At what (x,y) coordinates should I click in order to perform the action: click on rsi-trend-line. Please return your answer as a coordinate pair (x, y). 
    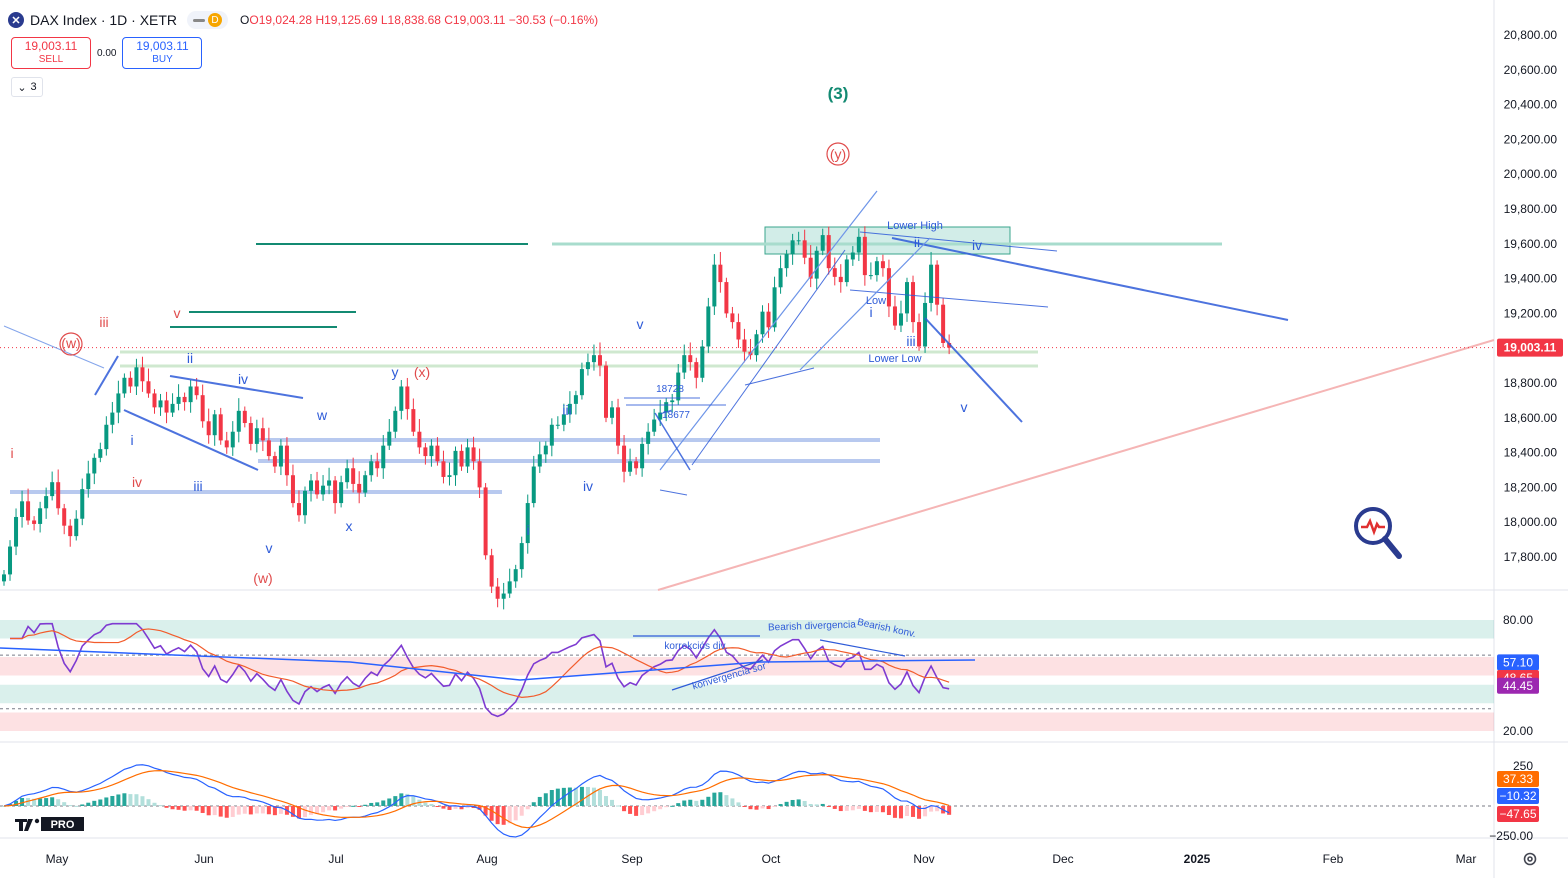
    Looking at the image, I should click on (717, 675).